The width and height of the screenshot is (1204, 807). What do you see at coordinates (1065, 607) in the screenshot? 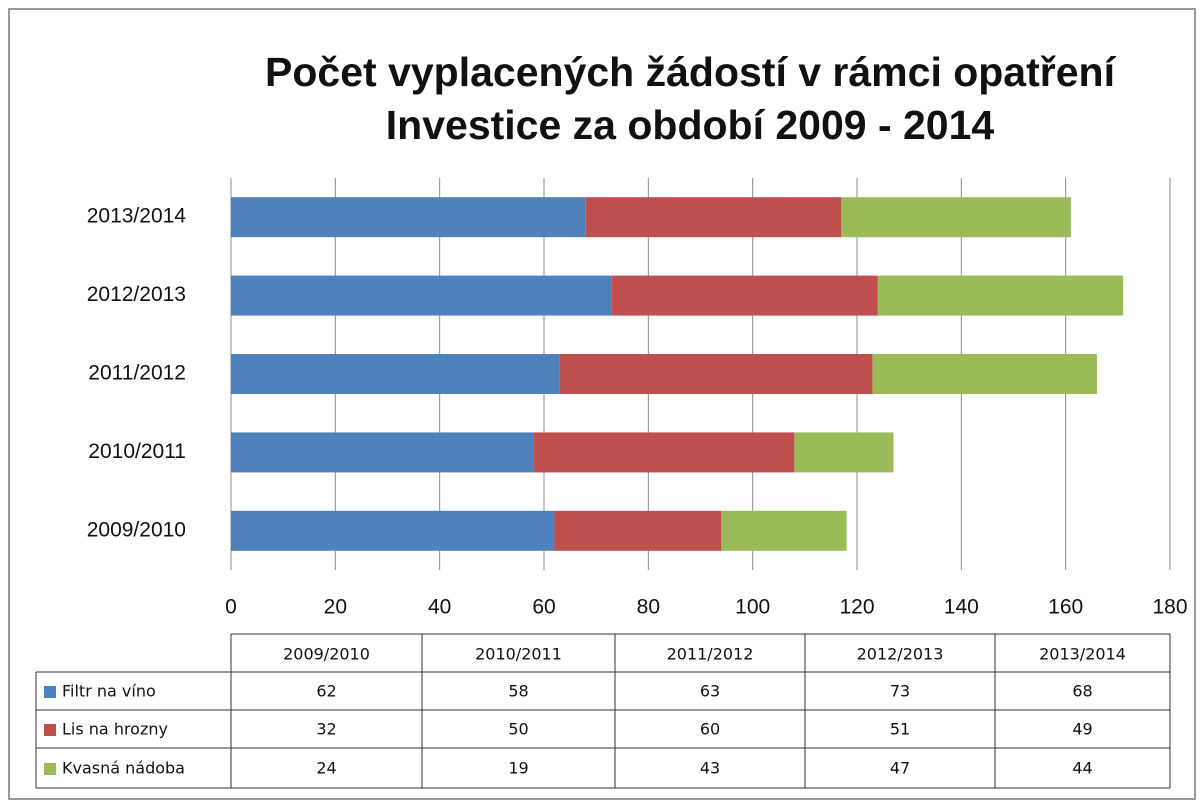
I see `x-tick-label: 160` at bounding box center [1065, 607].